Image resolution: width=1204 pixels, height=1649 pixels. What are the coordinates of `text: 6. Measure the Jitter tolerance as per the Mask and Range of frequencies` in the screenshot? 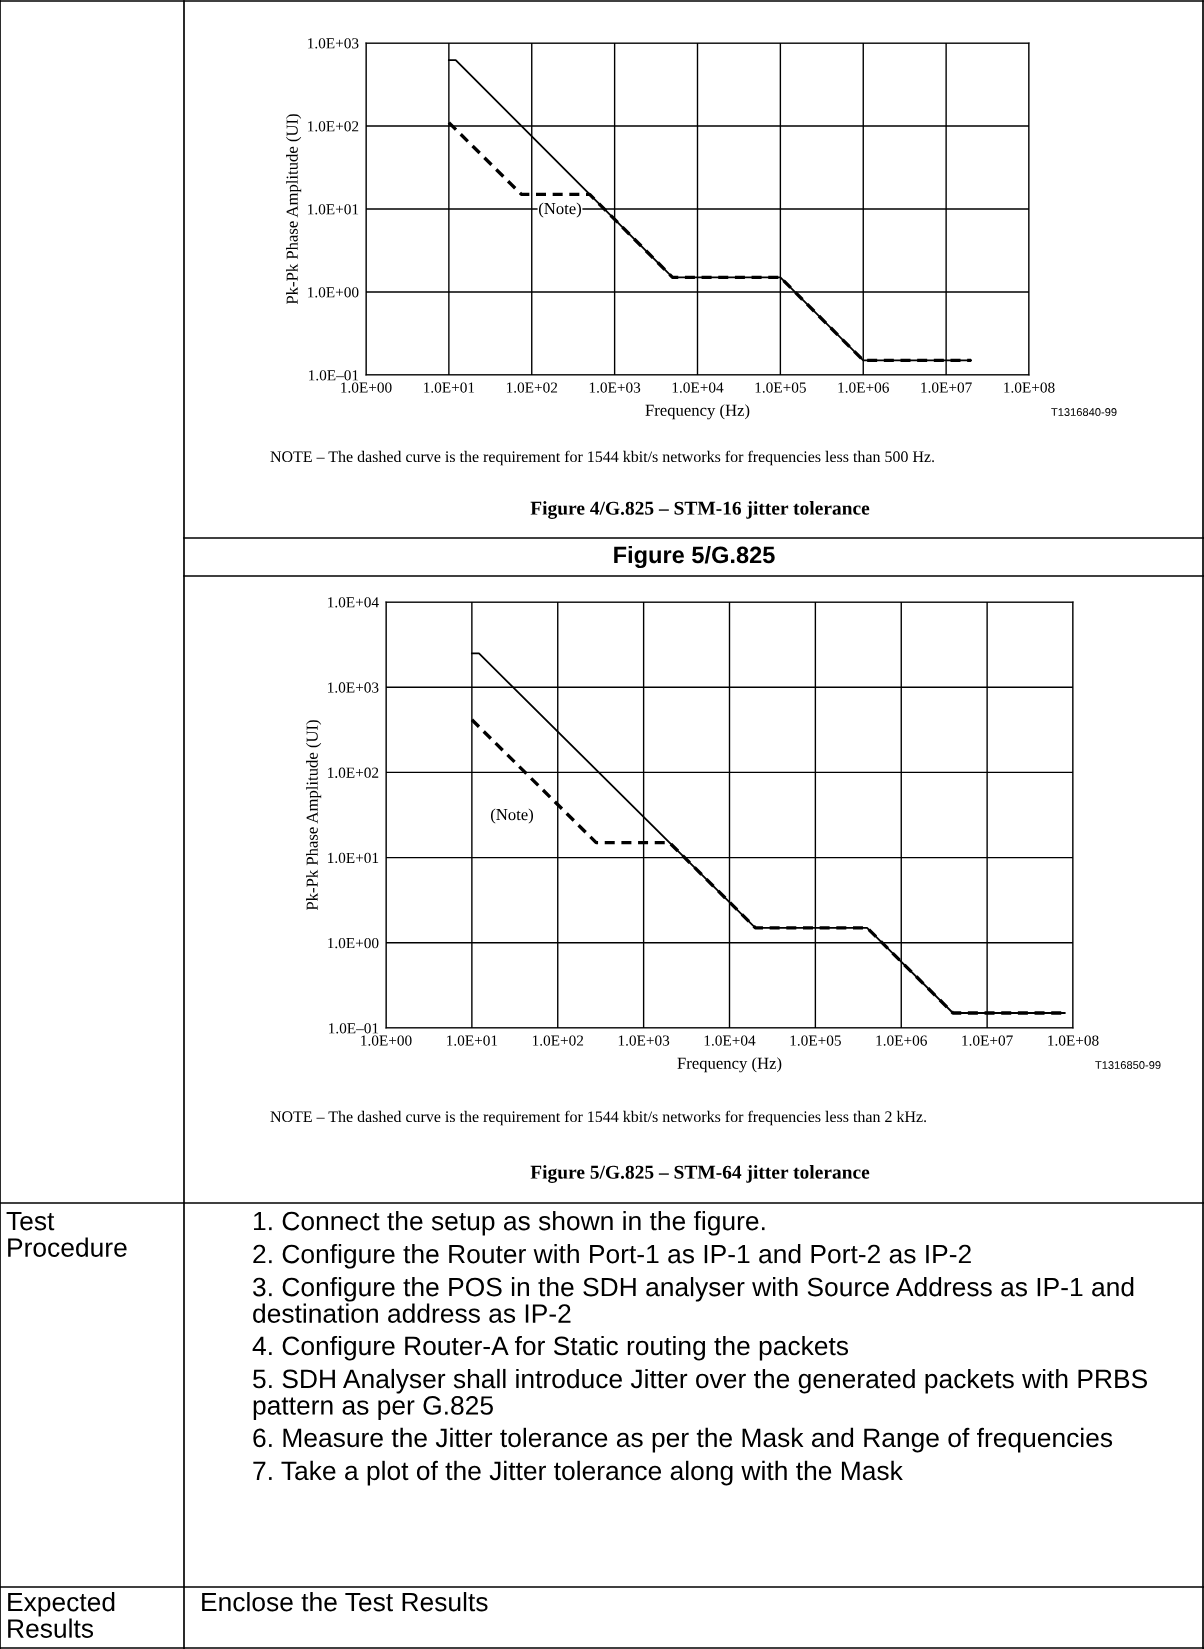 It's located at (683, 1440).